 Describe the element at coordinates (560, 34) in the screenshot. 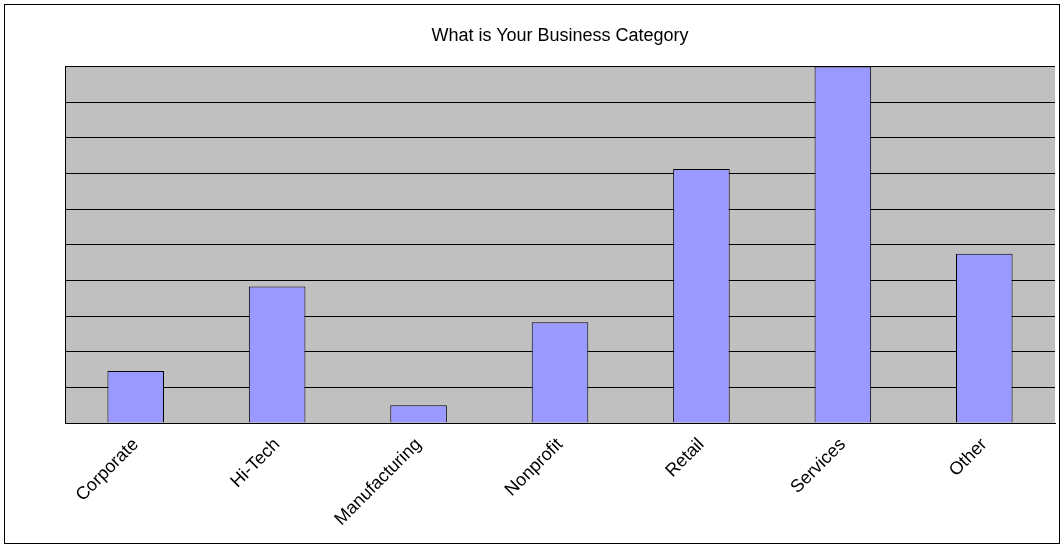

I see `chart-title: What is Your Business Category` at that location.